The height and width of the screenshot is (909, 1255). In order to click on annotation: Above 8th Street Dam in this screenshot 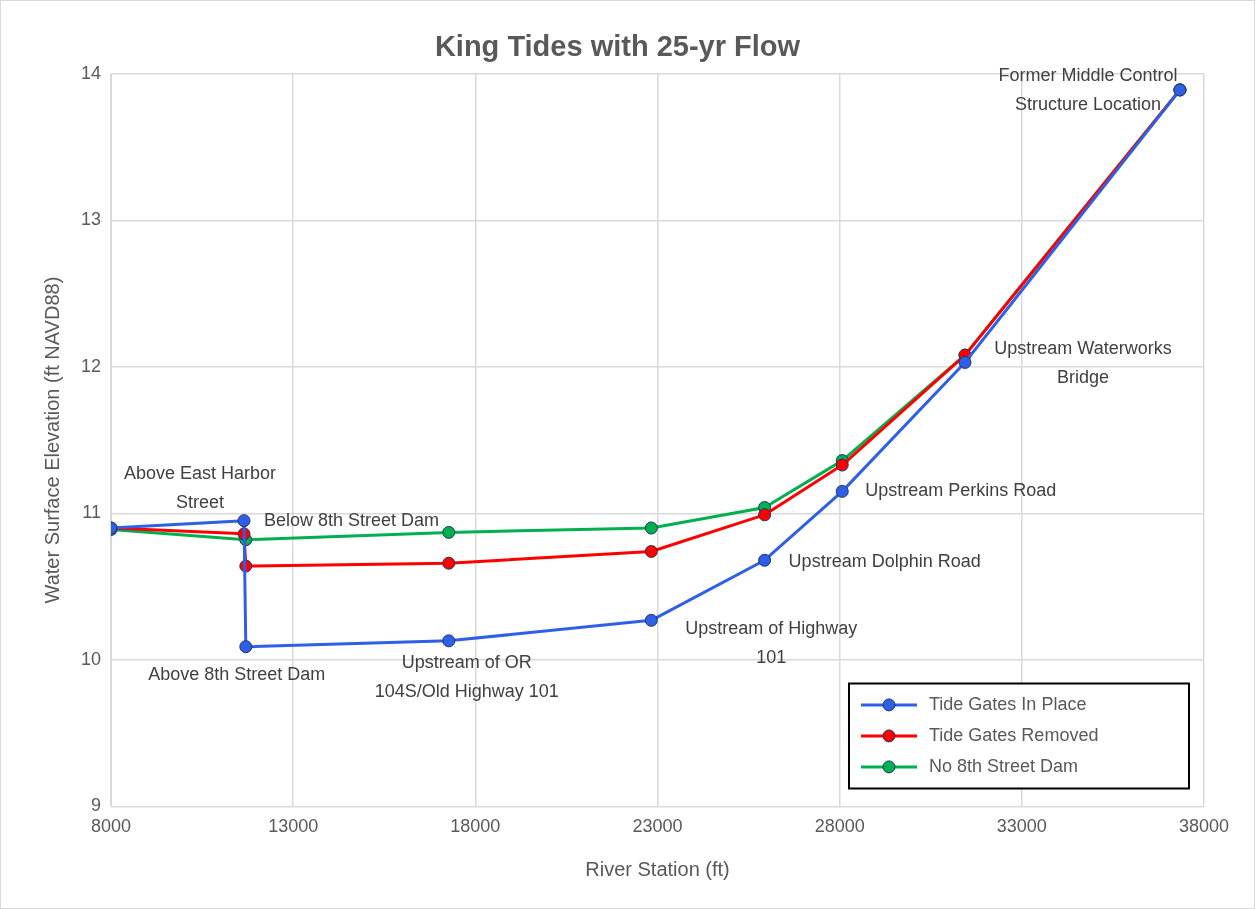, I will do `click(237, 673)`.